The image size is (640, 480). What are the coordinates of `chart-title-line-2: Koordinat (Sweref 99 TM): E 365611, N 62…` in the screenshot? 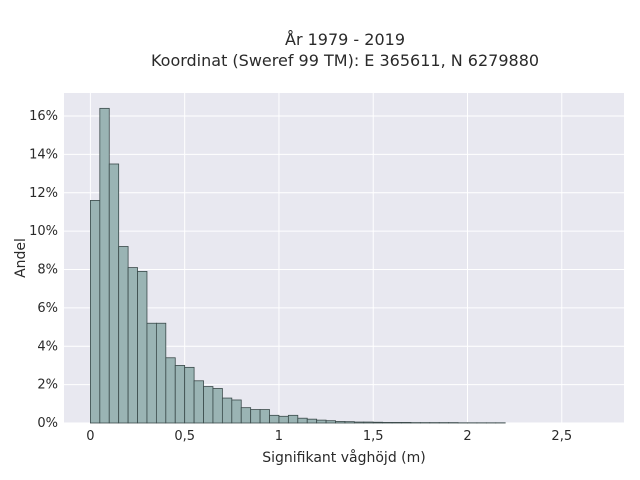 It's located at (345, 60).